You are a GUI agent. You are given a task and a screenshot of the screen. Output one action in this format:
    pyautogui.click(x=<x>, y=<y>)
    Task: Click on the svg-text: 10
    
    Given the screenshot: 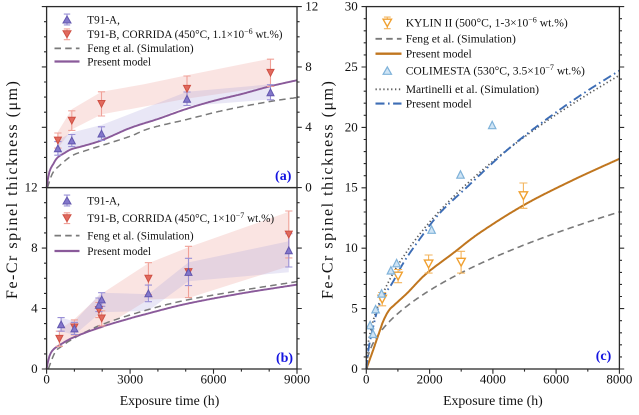 What is the action you would take?
    pyautogui.click(x=351, y=247)
    